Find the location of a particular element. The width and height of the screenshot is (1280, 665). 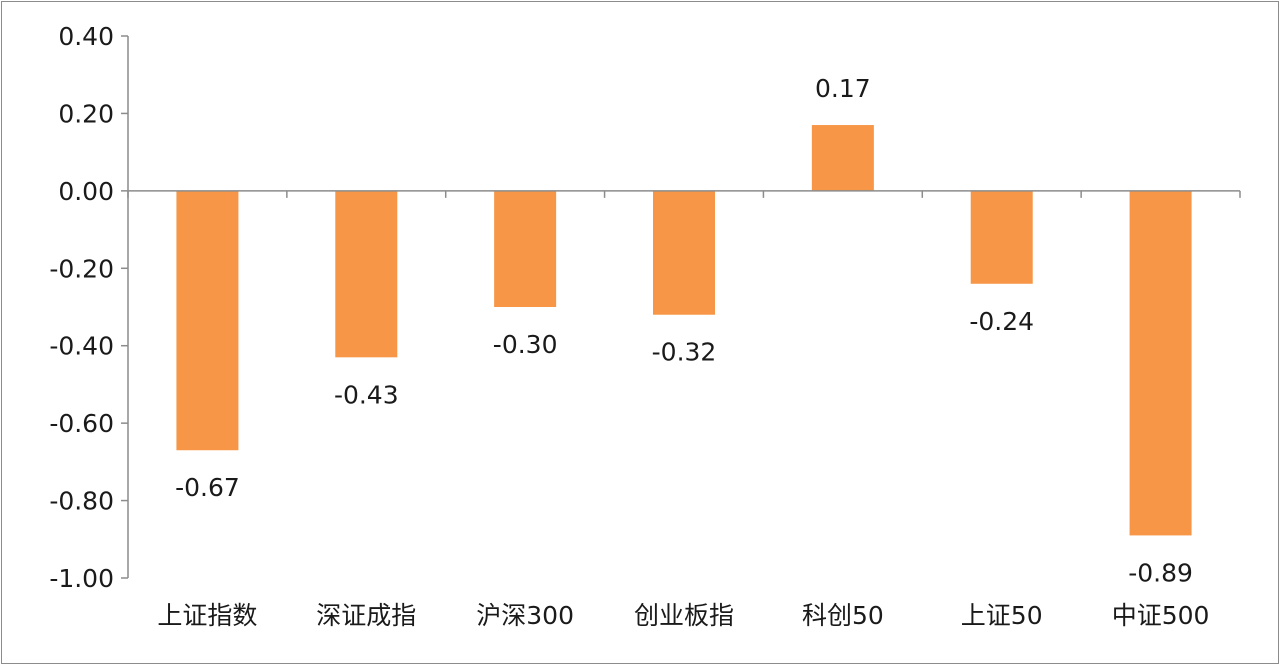

category-label: 上证50 is located at coordinates (1002, 615).